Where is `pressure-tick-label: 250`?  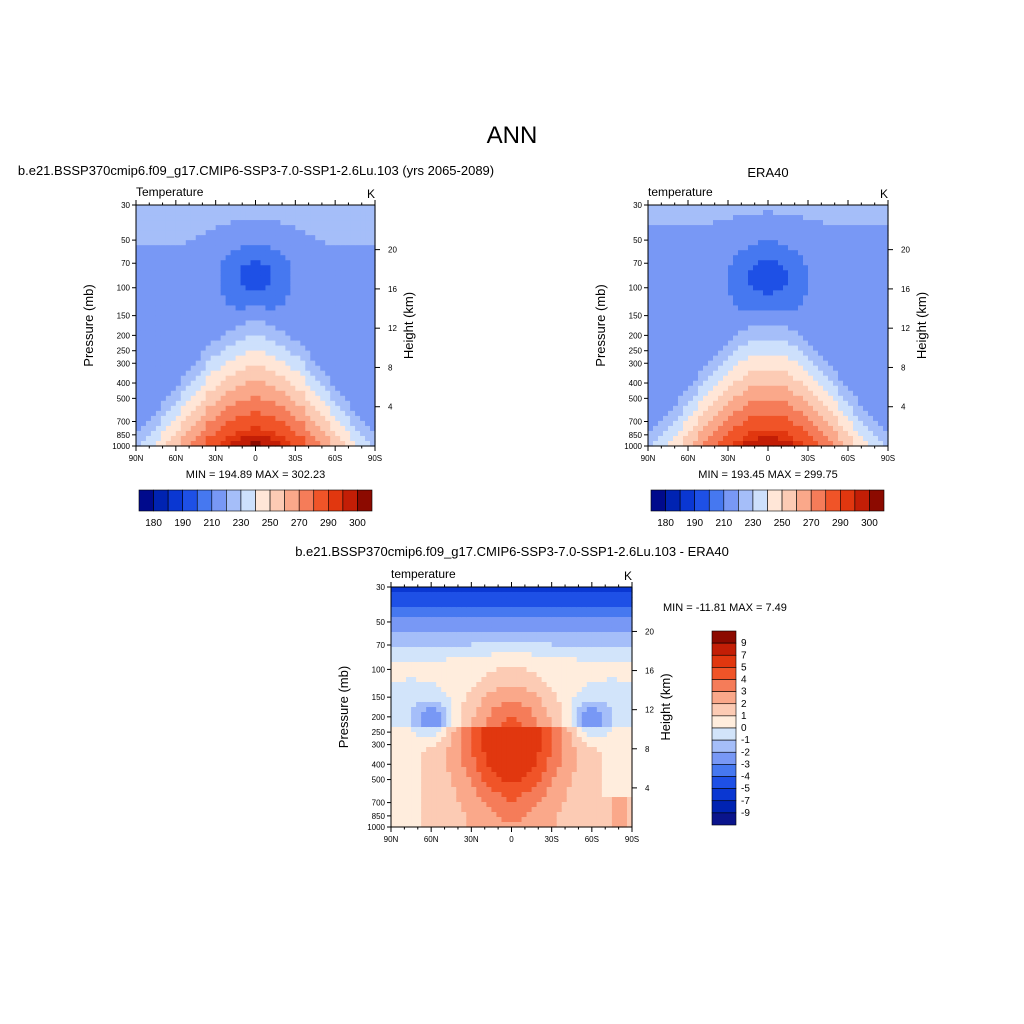
pressure-tick-label: 250 is located at coordinates (636, 351).